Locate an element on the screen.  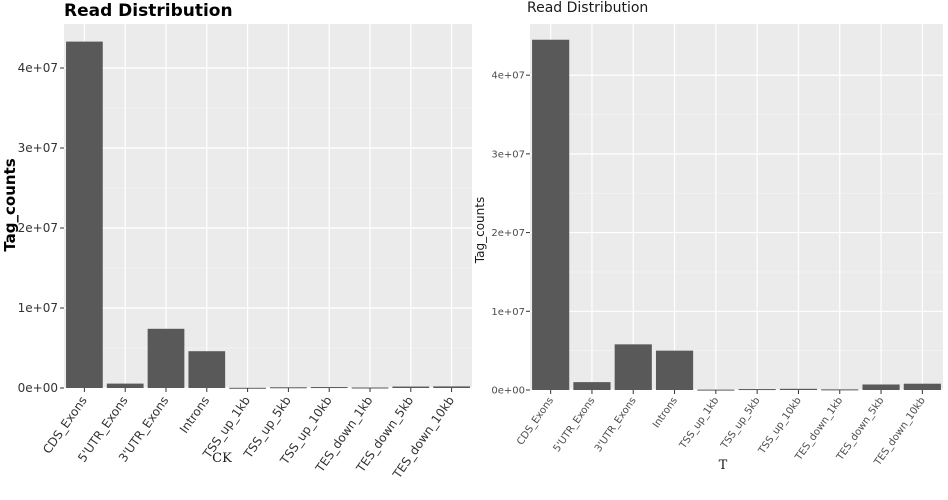
x-axis-label: T is located at coordinates (723, 465).